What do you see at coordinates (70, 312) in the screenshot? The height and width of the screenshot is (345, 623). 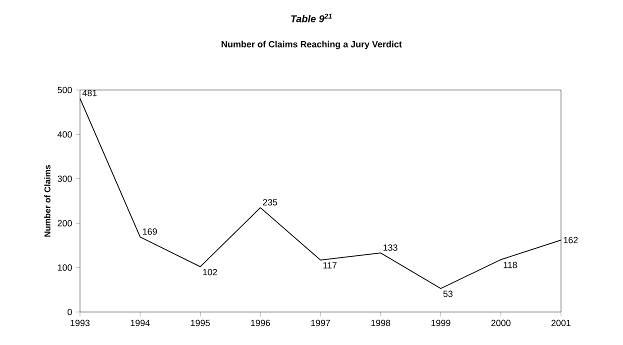 I see `y-tick-label: 0` at bounding box center [70, 312].